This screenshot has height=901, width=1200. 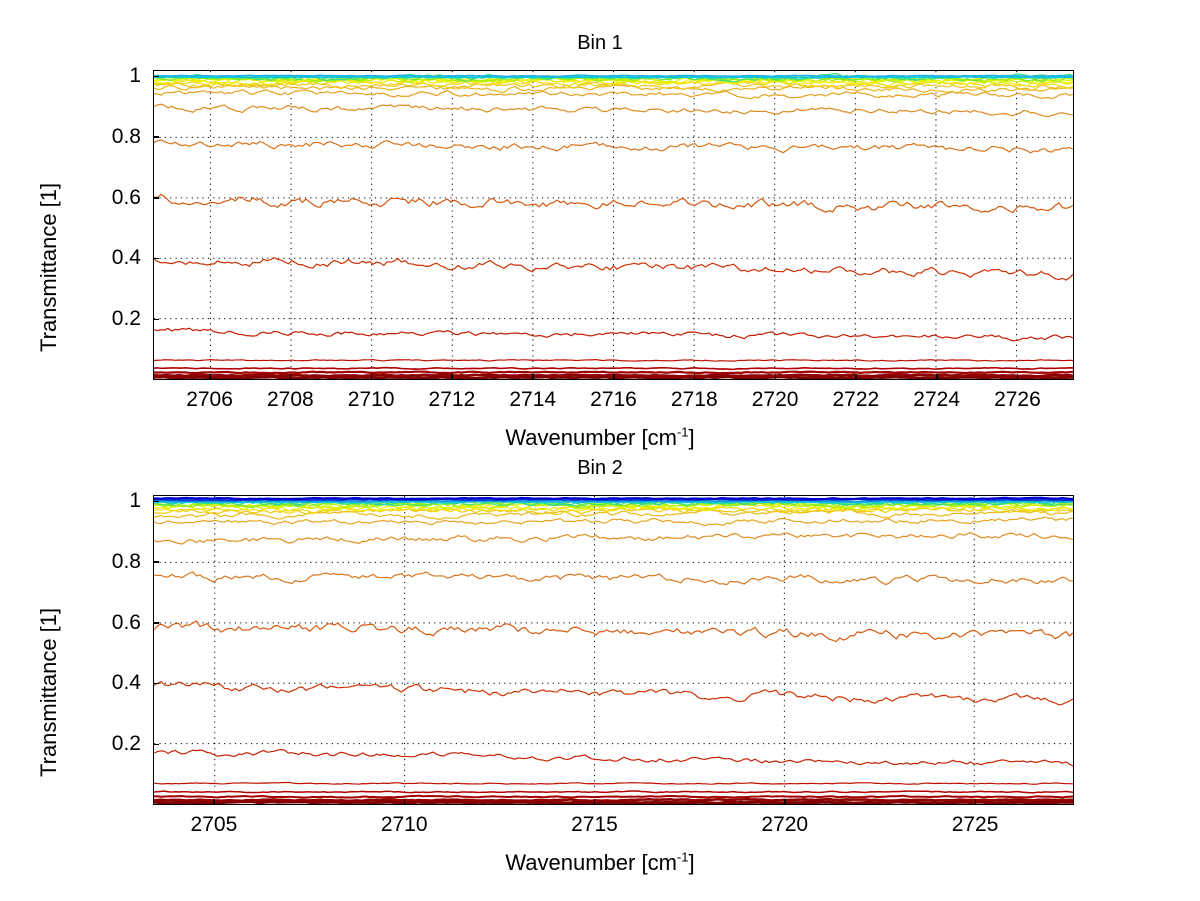 I want to click on x-tick-label: 2706, so click(x=209, y=399).